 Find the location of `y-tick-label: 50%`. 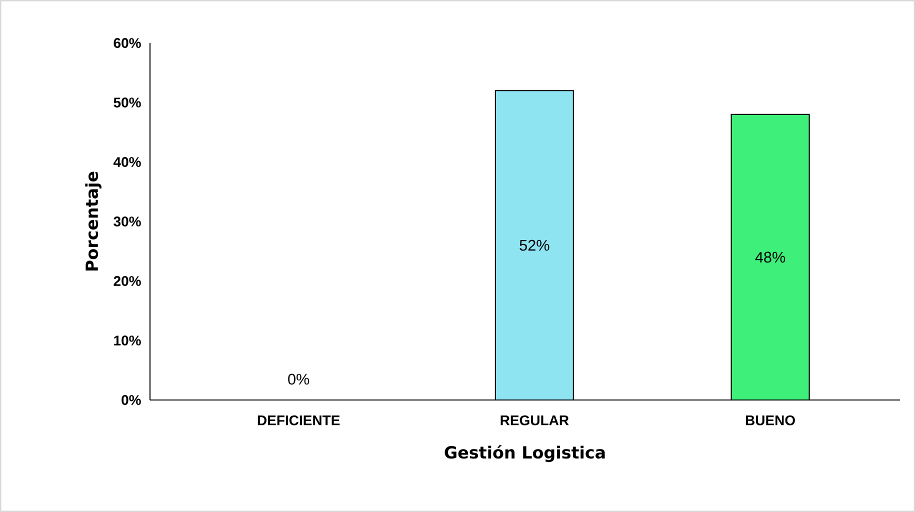

y-tick-label: 50% is located at coordinates (127, 103).